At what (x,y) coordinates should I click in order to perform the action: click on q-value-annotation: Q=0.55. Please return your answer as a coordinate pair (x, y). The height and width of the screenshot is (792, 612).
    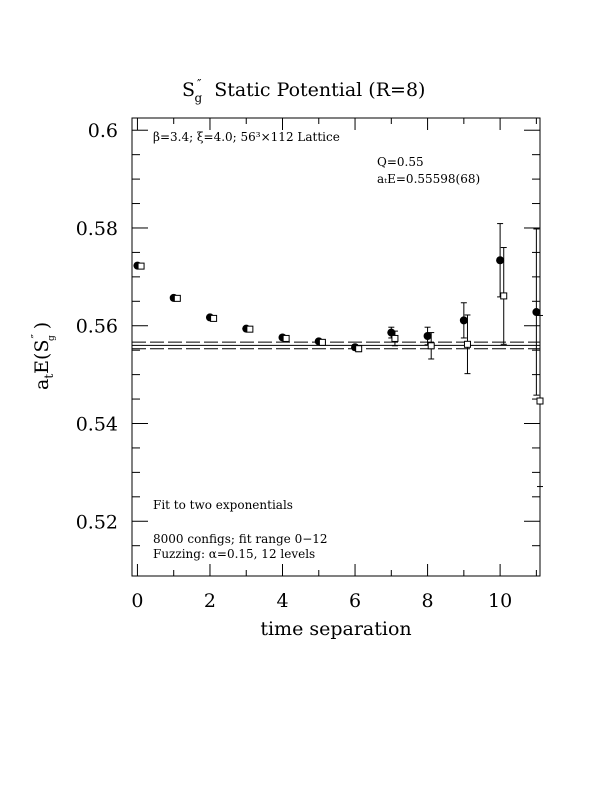
    Looking at the image, I should click on (400, 162).